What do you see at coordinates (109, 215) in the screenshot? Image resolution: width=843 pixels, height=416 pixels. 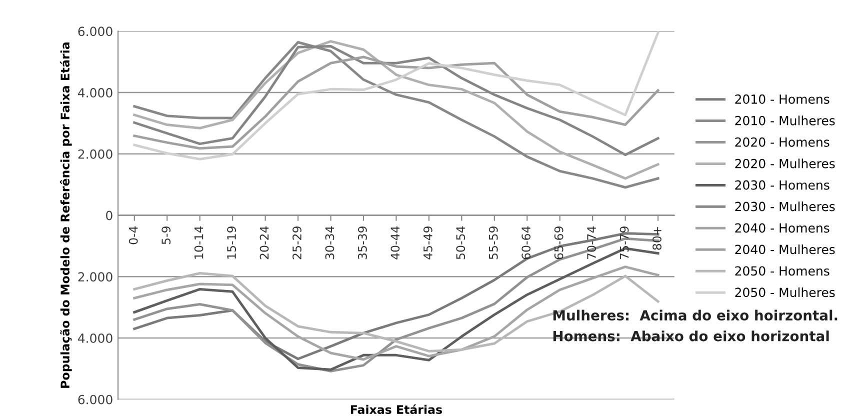 I see `y-tick-label: 0` at bounding box center [109, 215].